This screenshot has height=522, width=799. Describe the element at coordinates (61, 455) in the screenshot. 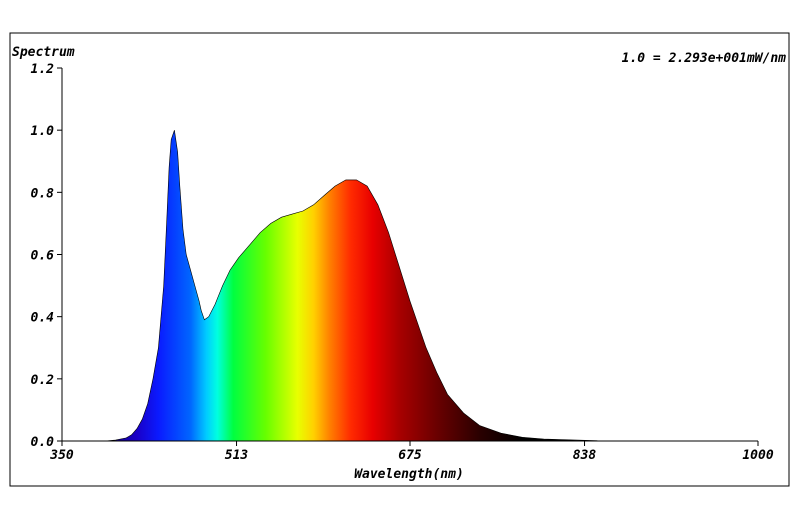

I see `x-tick-label: 350` at that location.